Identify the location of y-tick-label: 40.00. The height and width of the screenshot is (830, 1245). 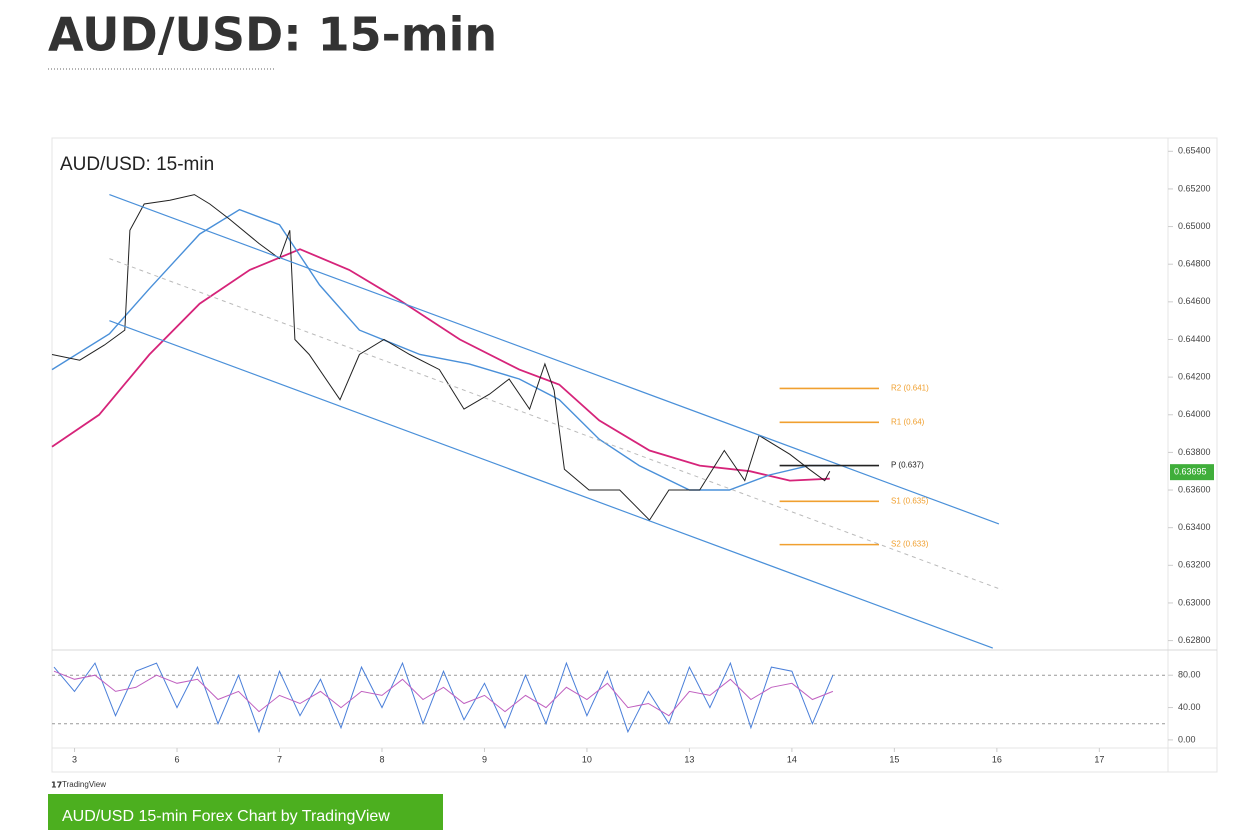
(1189, 707).